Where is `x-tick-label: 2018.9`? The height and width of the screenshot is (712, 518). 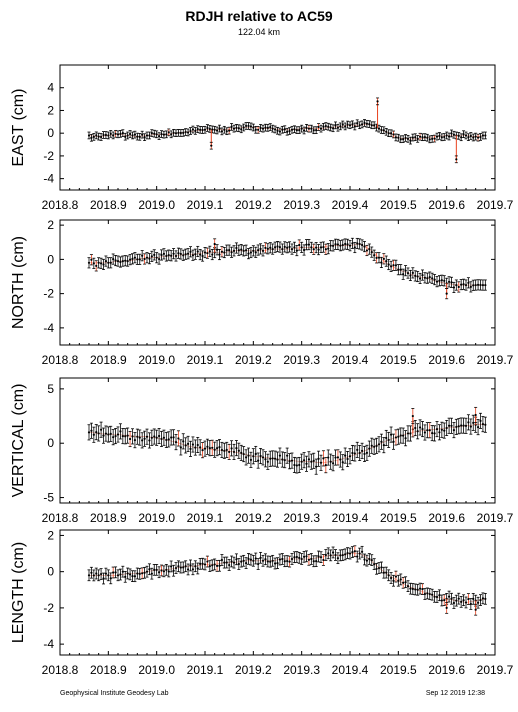
x-tick-label: 2018.9 is located at coordinates (108, 205).